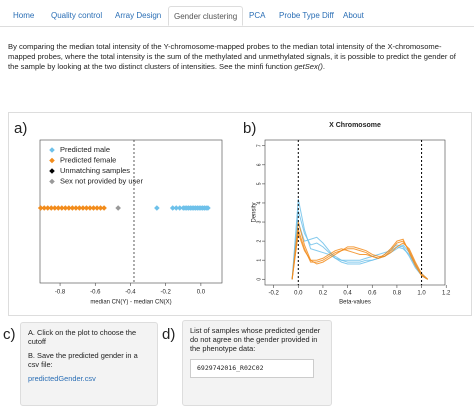 The image size is (474, 418). What do you see at coordinates (130, 293) in the screenshot?
I see `x-tick-label: -0.4` at bounding box center [130, 293].